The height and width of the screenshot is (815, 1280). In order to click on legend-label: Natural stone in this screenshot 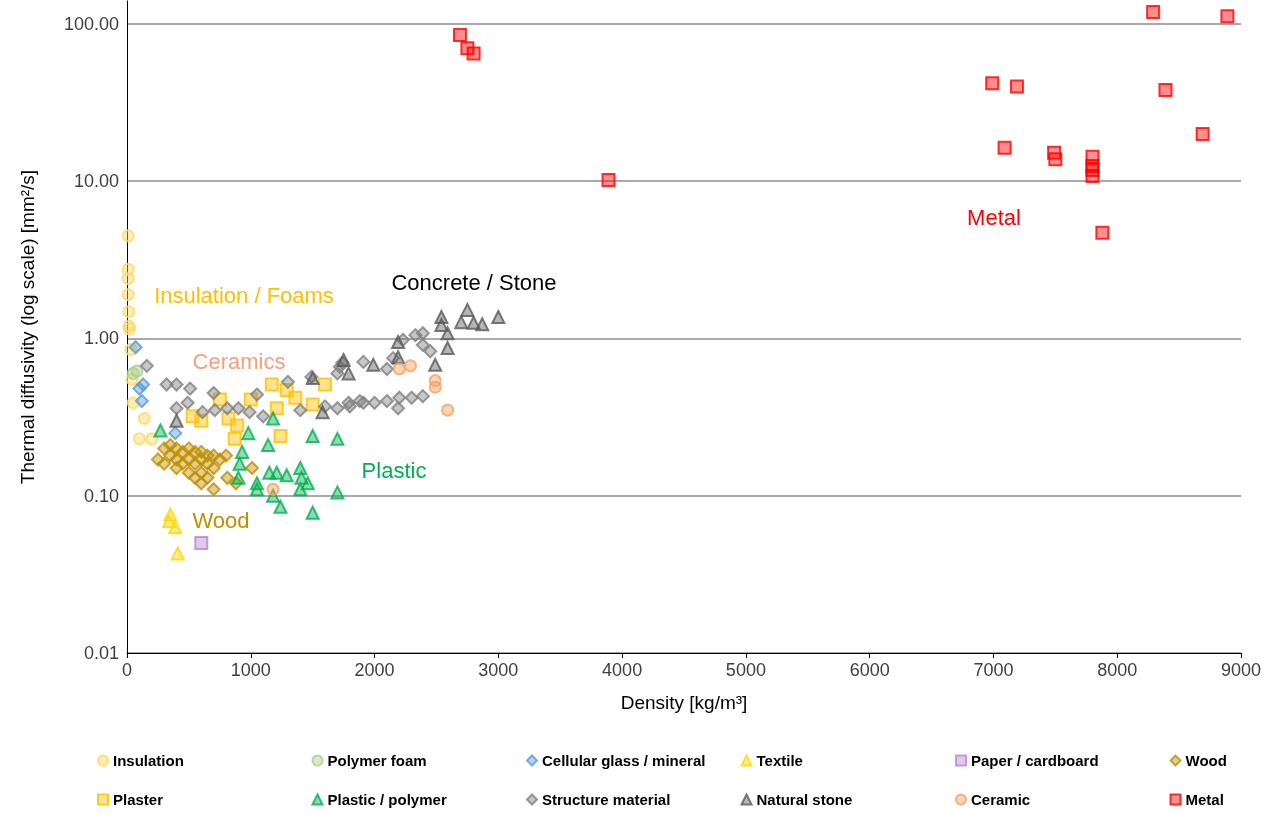, I will do `click(804, 799)`.